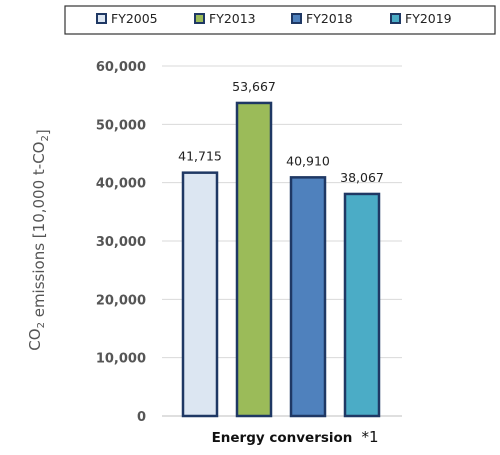  I want to click on y-tick-label: 50,000, so click(121, 125).